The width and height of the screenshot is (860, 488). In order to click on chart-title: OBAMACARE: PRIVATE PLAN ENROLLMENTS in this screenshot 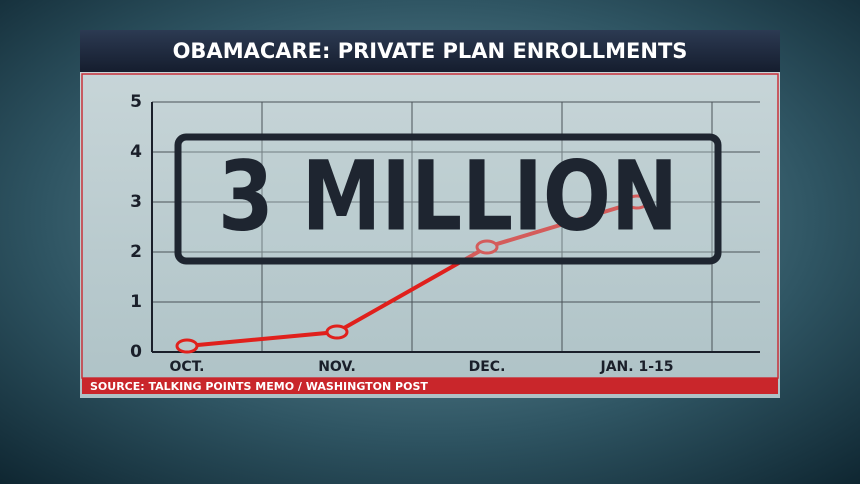, I will do `click(430, 51)`.